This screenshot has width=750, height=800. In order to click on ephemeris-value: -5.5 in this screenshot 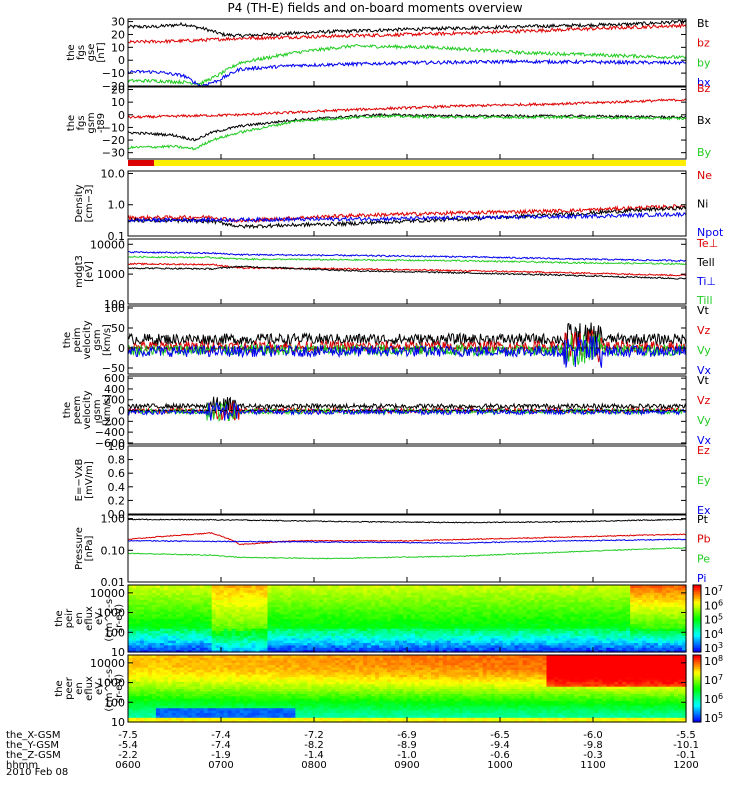, I will do `click(686, 735)`.